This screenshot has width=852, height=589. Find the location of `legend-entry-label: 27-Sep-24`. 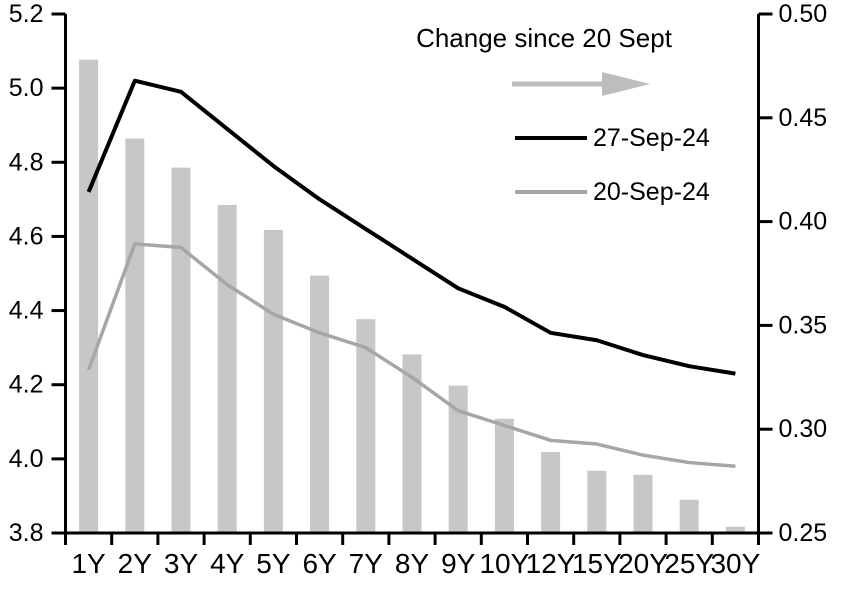

legend-entry-label: 27-Sep-24 is located at coordinates (651, 138).